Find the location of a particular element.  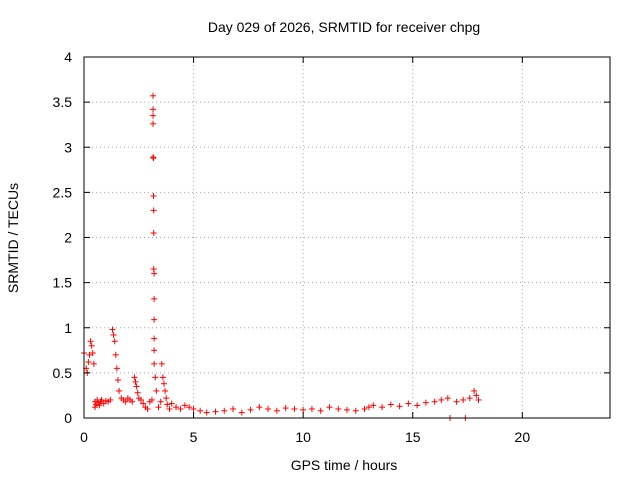

y-tick-label: 2 is located at coordinates (68, 238).